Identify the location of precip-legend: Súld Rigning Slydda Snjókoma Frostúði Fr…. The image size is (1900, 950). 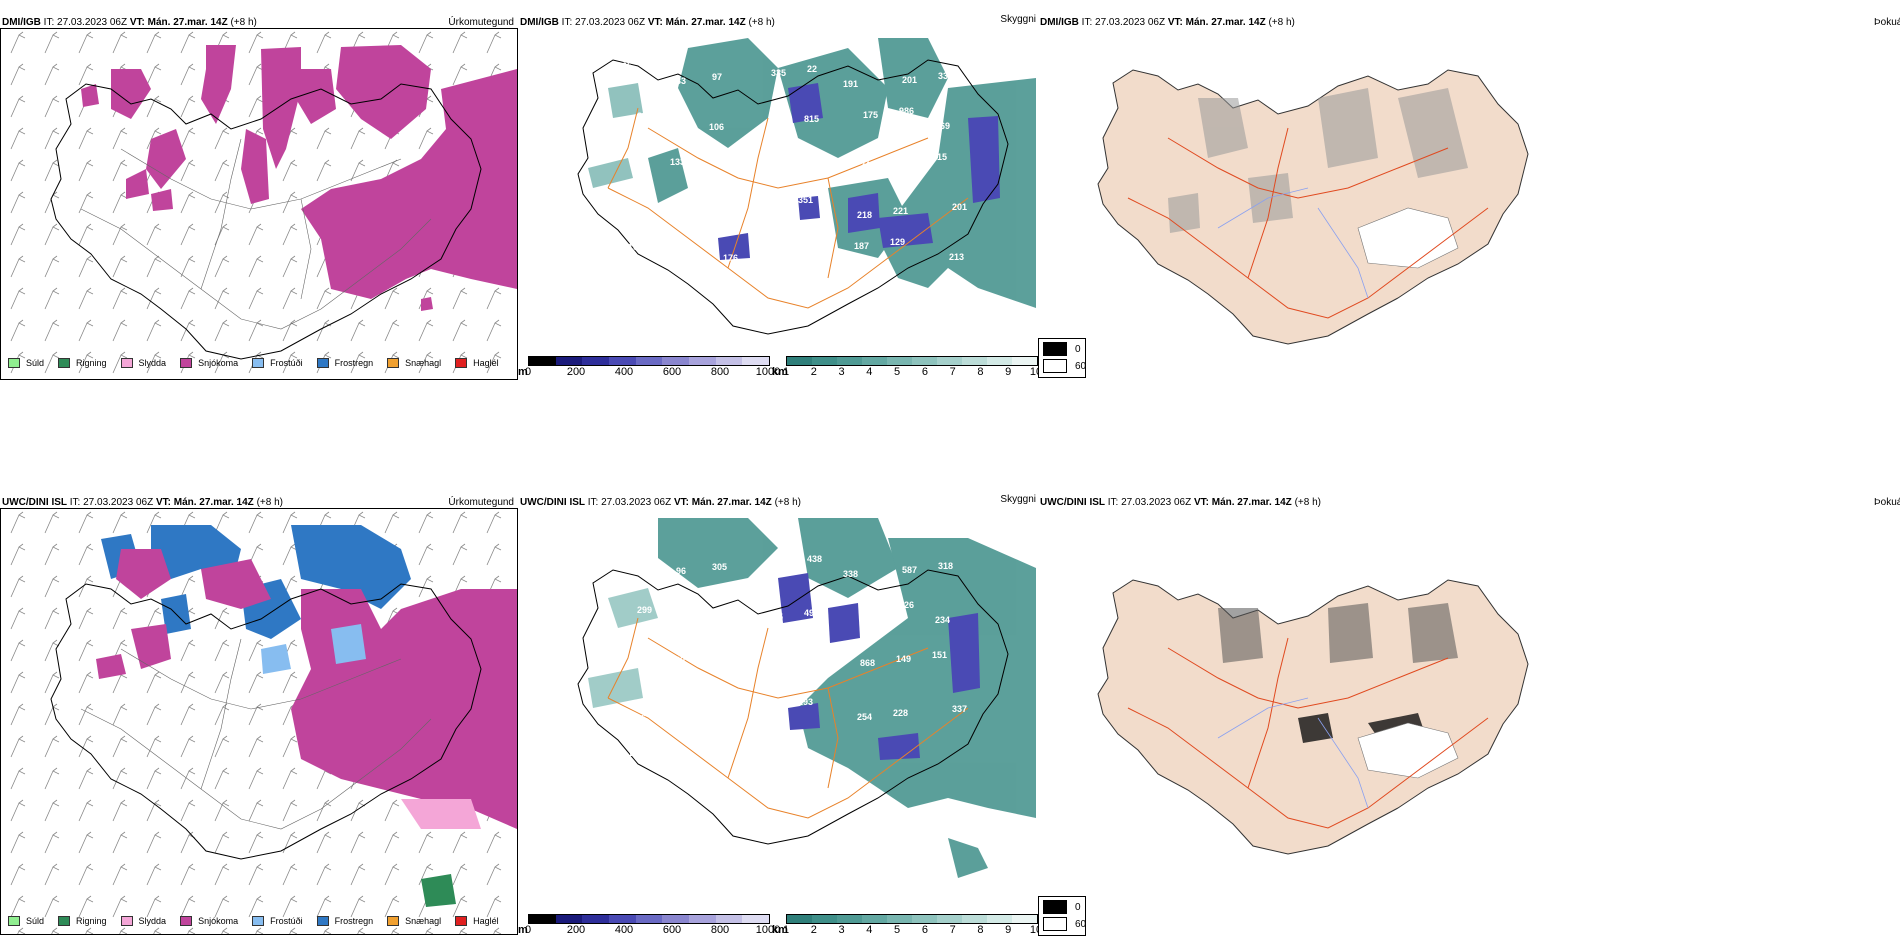
(260, 921).